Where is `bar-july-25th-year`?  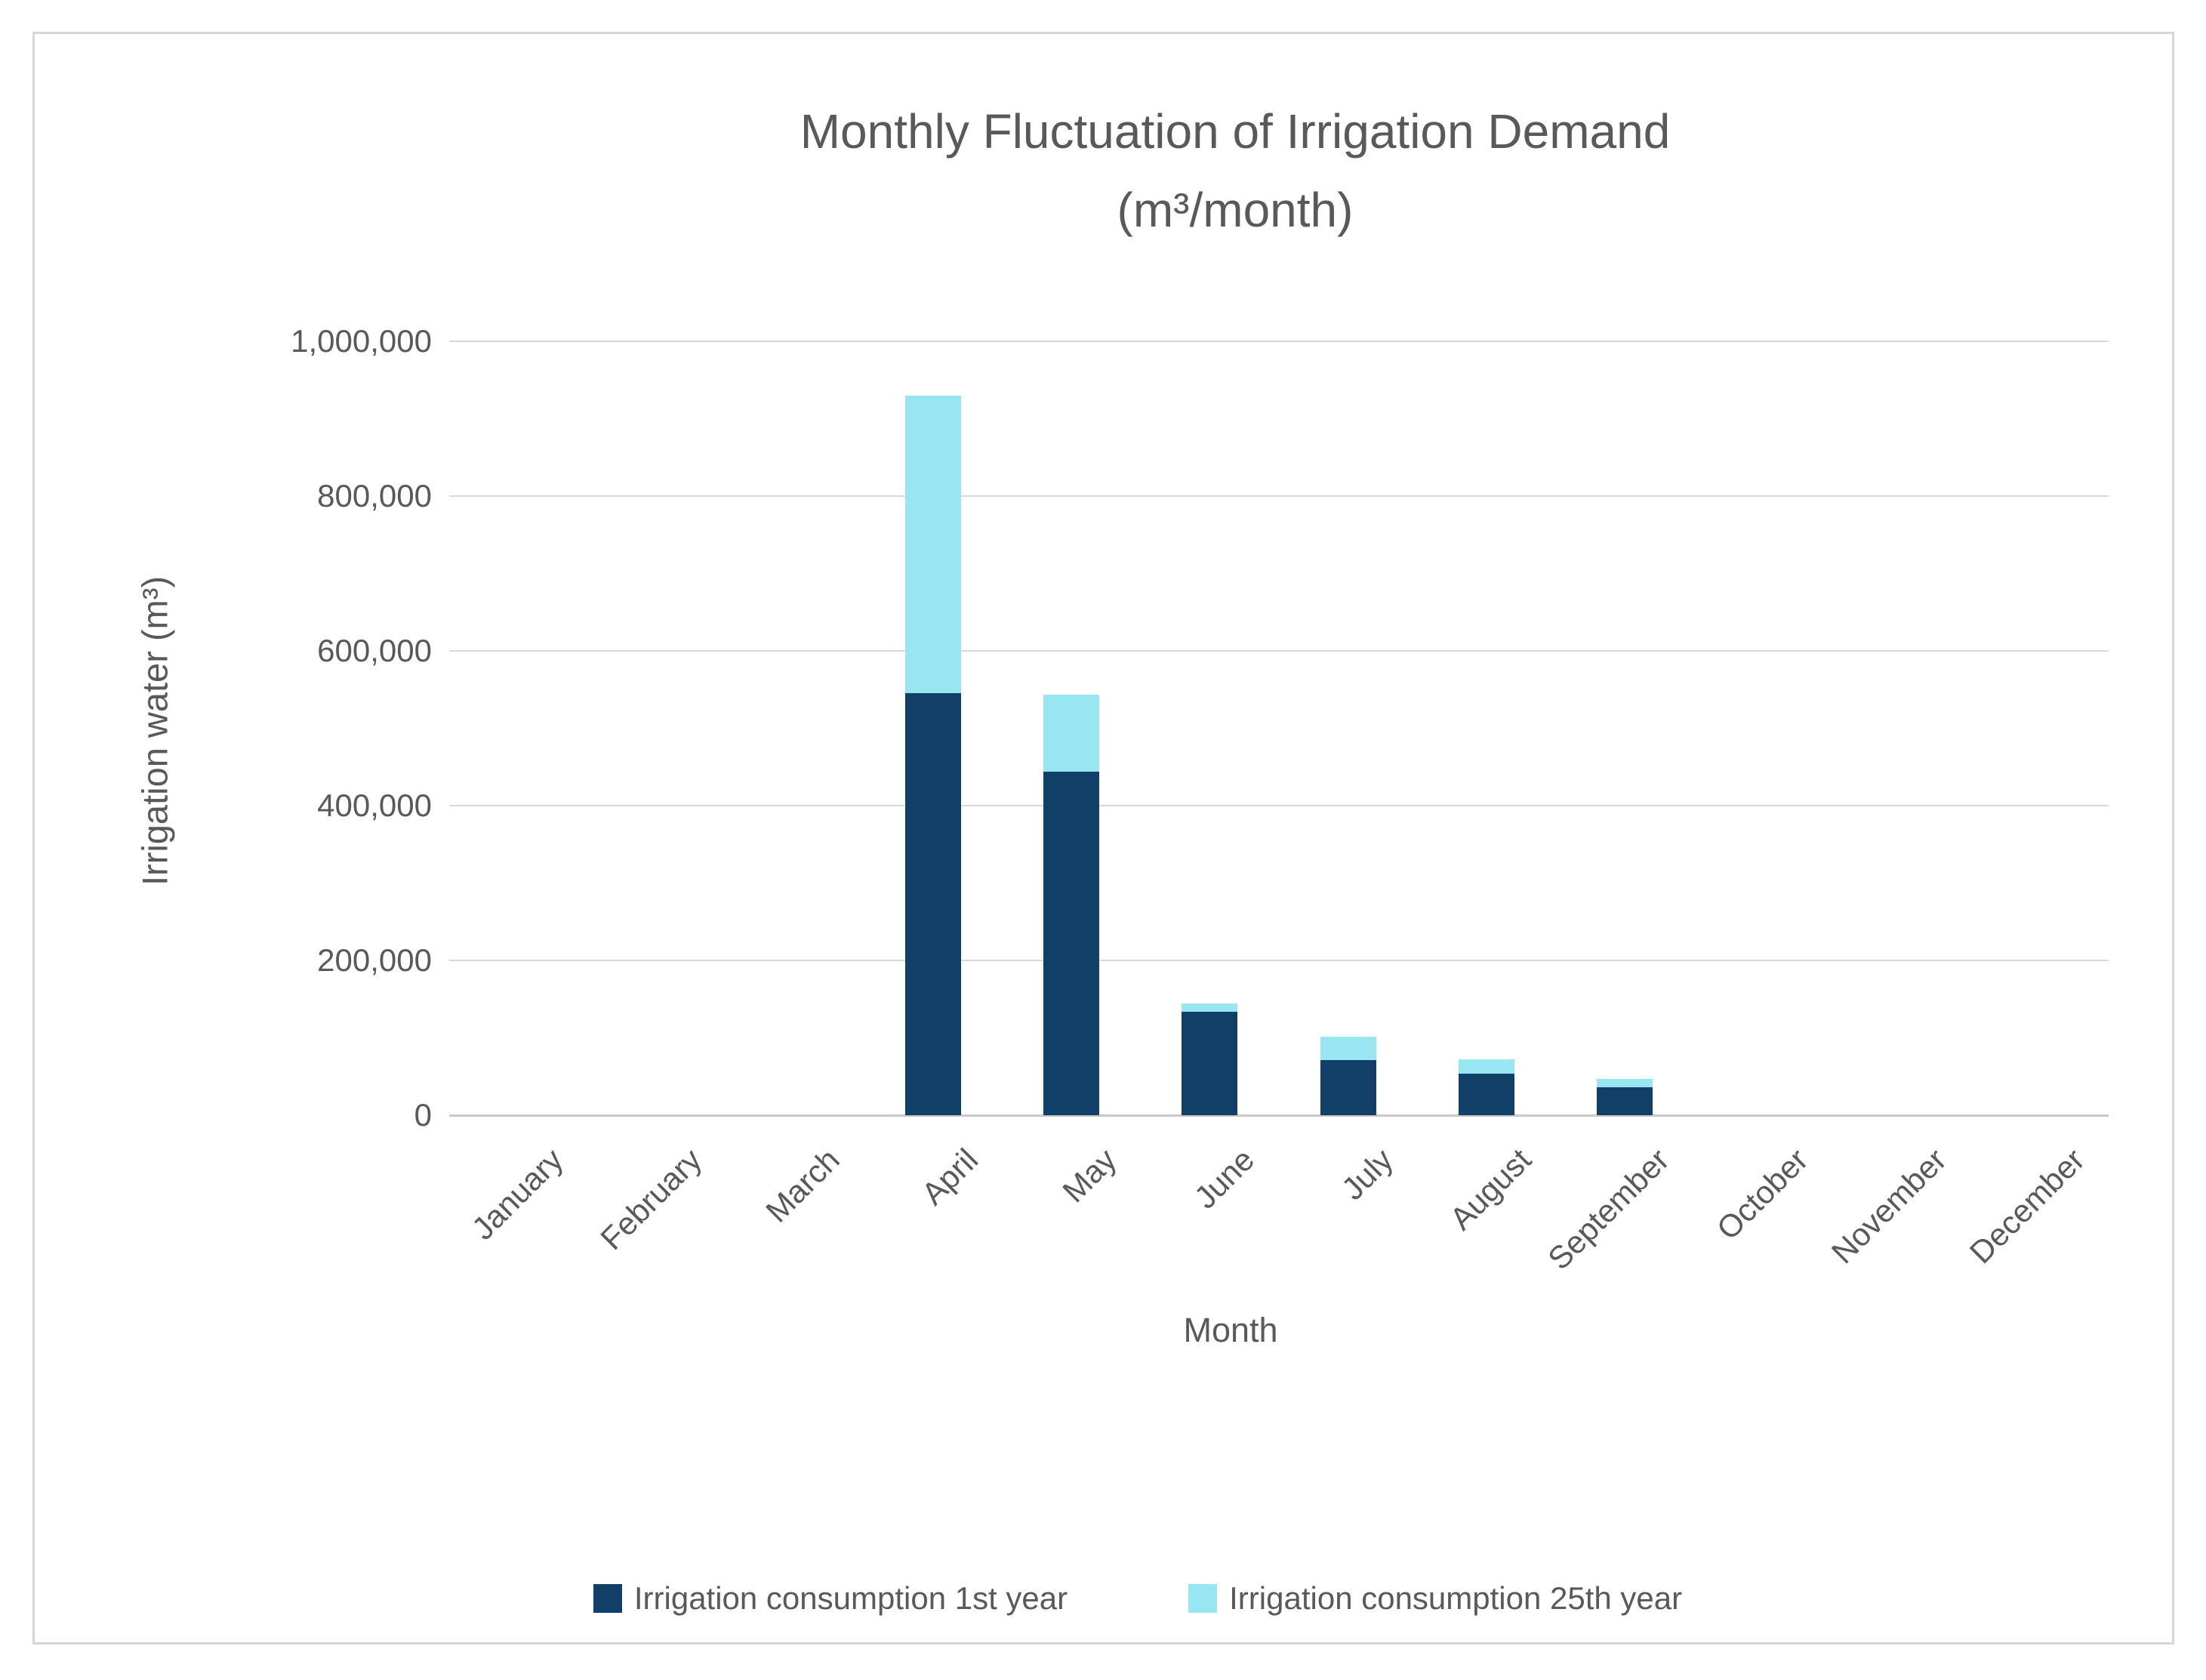 bar-july-25th-year is located at coordinates (1348, 1049).